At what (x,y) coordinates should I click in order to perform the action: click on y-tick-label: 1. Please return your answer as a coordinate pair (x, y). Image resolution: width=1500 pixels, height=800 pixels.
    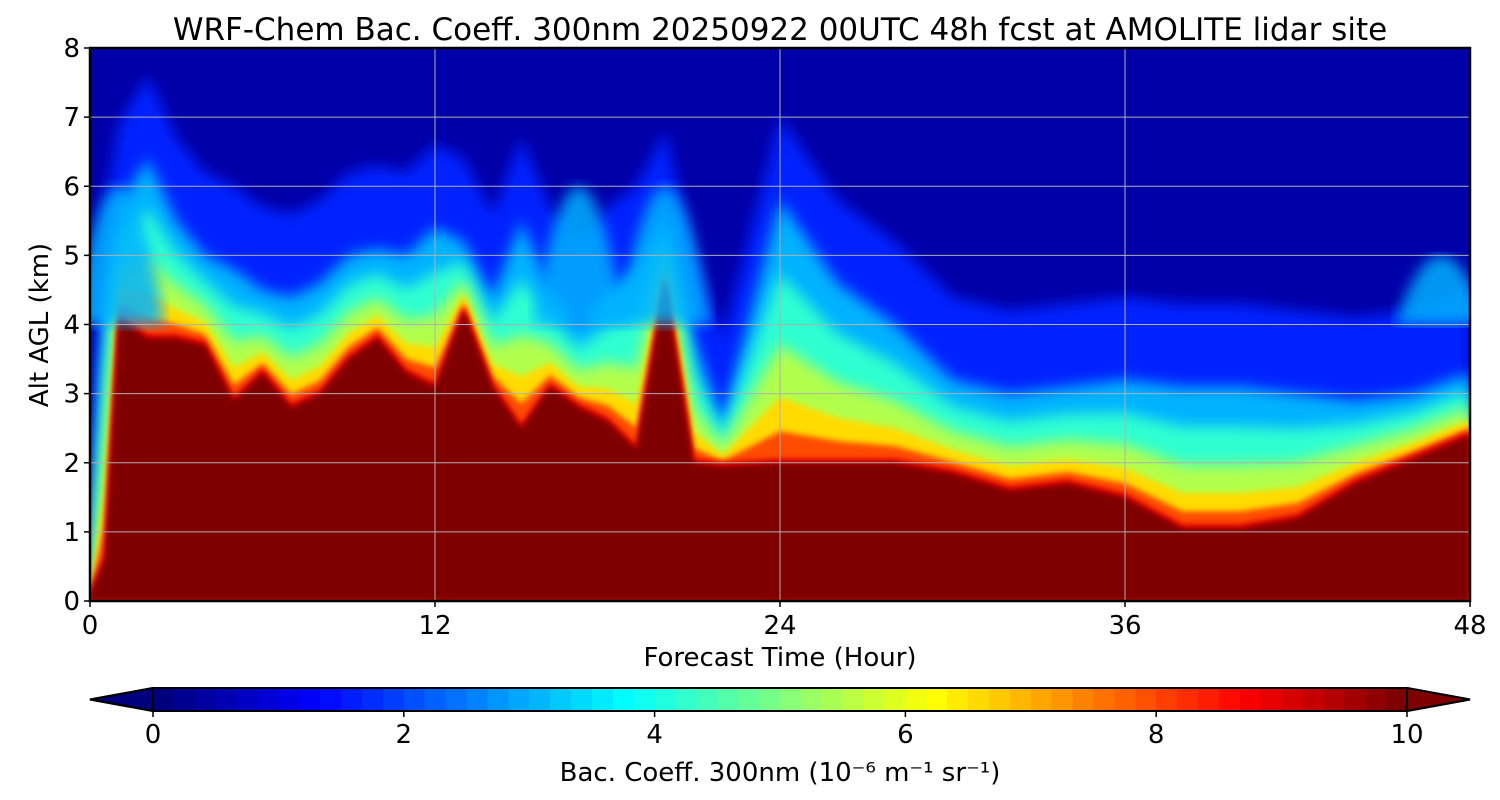
    Looking at the image, I should click on (71, 533).